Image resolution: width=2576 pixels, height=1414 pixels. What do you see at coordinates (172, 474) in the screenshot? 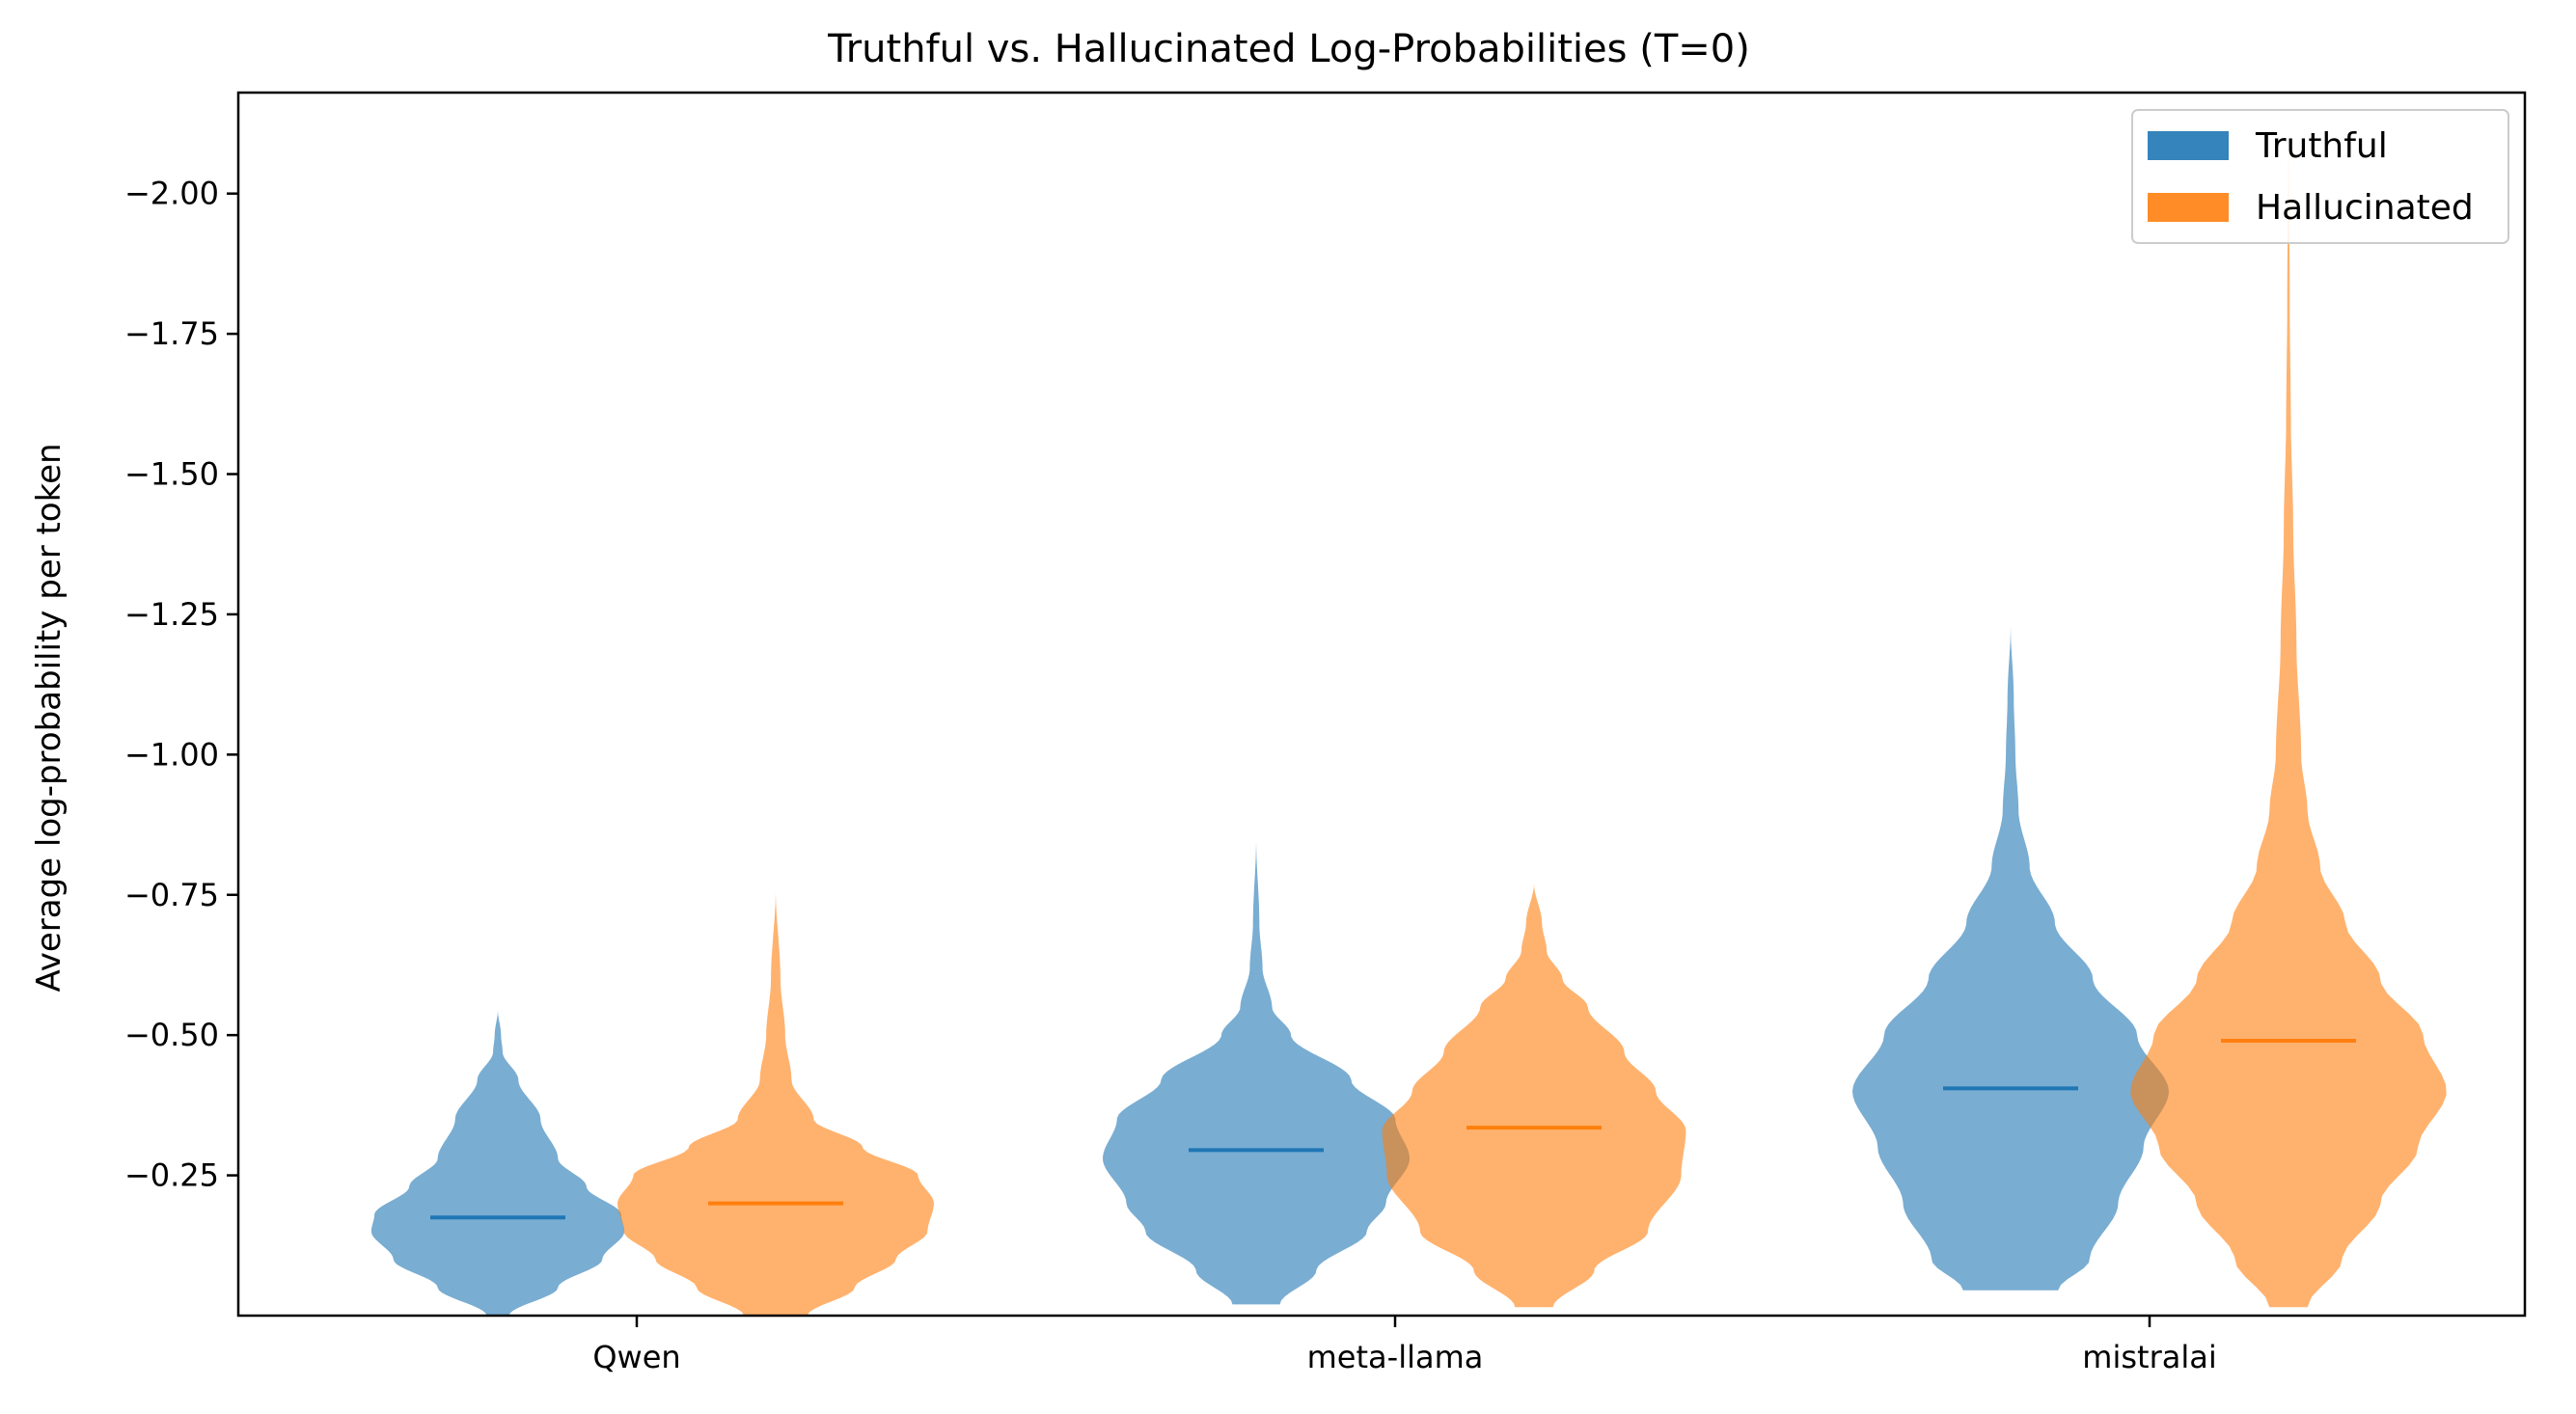
I see `y-tick-label: −1.50` at bounding box center [172, 474].